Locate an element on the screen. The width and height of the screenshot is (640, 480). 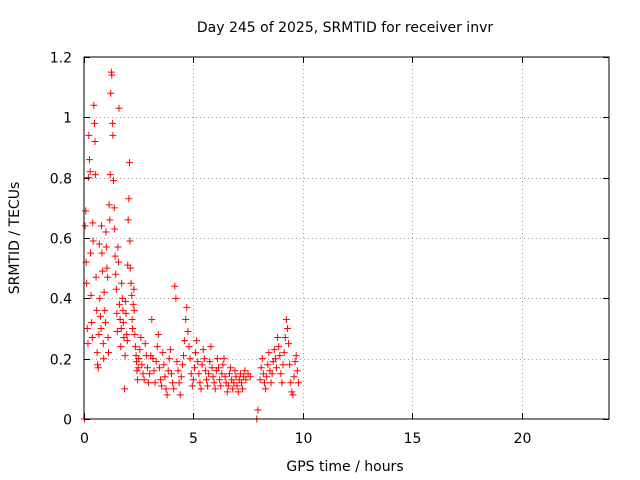
x-tick-label: 10 is located at coordinates (304, 439).